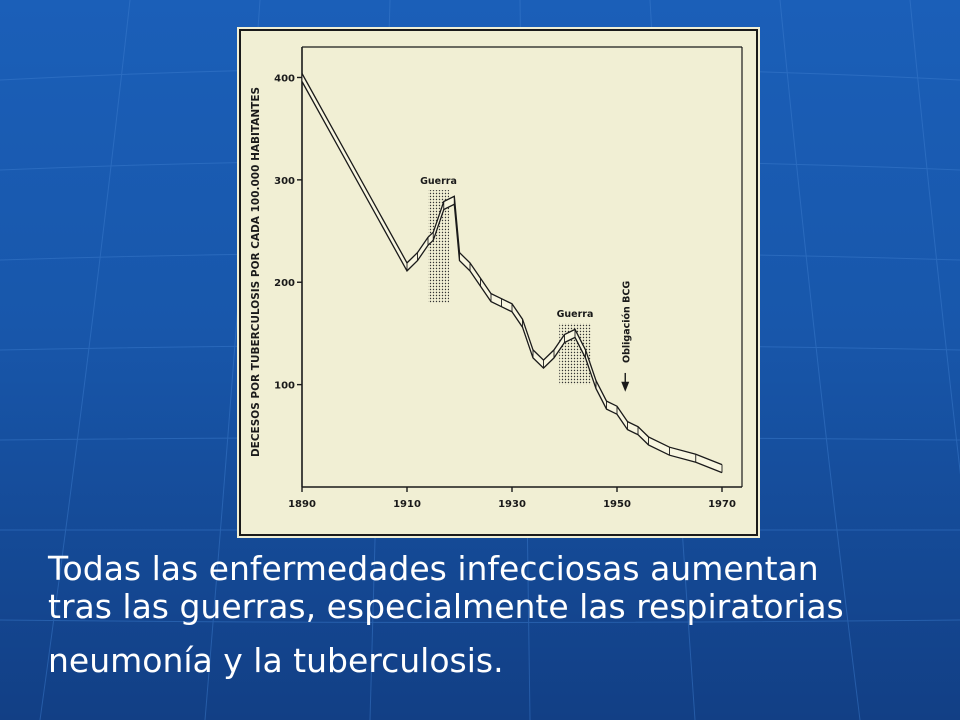 This screenshot has height=720, width=960. Describe the element at coordinates (284, 386) in the screenshot. I see `y-tick-label: 100` at that location.